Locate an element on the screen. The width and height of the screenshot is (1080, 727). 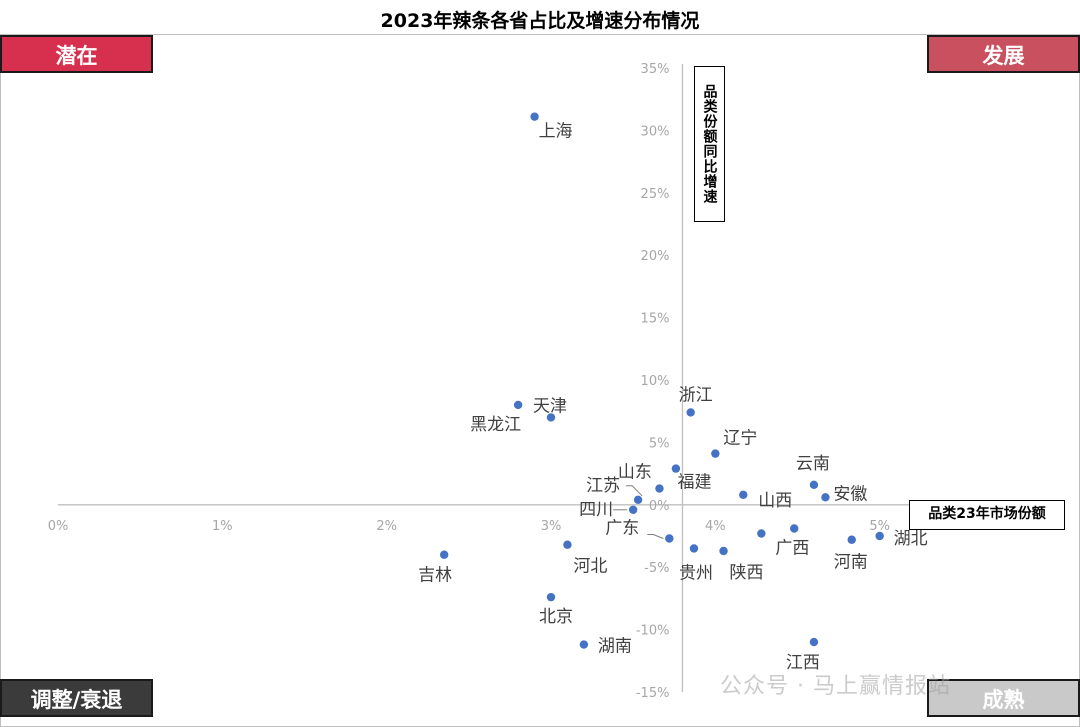
y-tick-label: 15% is located at coordinates (655, 319).